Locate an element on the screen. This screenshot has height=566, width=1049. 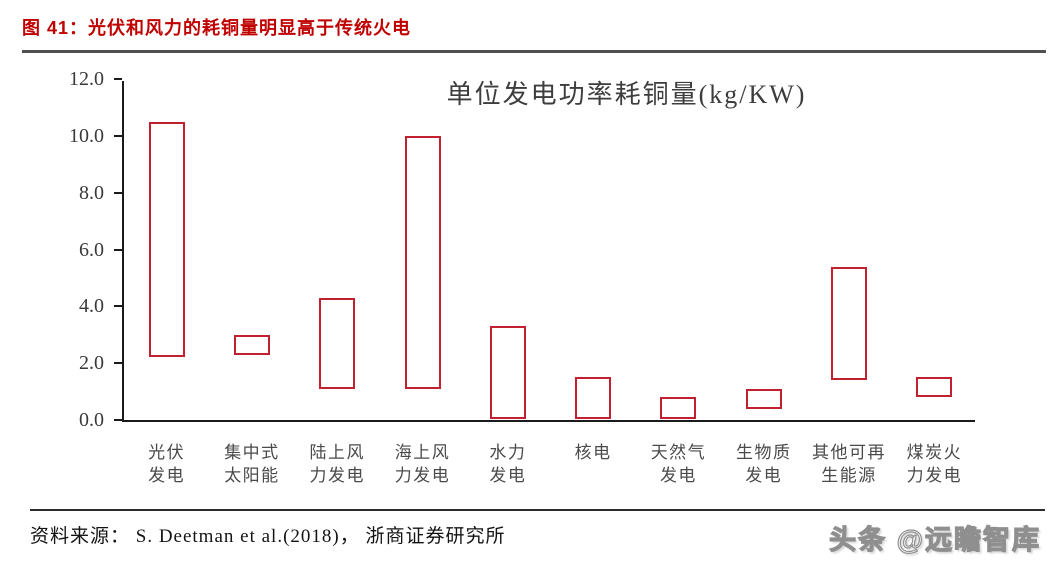
y-tick-label: 0.0 is located at coordinates (91, 420).